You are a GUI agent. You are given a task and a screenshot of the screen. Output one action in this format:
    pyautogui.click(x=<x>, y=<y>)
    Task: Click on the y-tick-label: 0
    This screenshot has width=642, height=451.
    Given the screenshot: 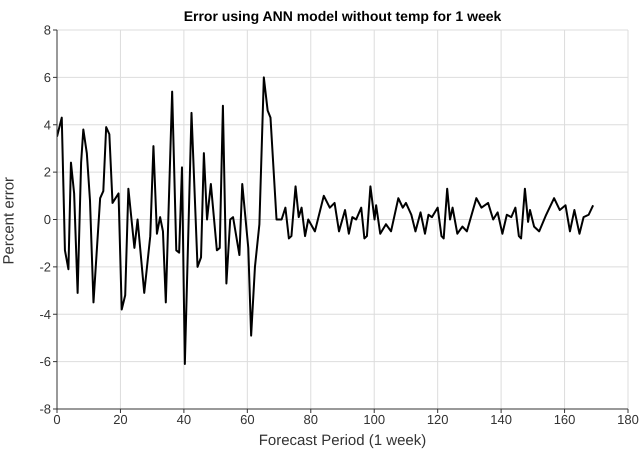 What is the action you would take?
    pyautogui.click(x=47, y=220)
    